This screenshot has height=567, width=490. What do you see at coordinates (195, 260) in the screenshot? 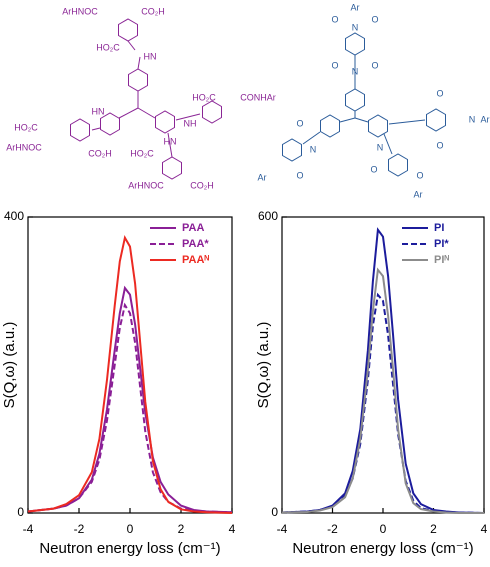
I see `legend-label: PAAᴺ` at bounding box center [195, 260].